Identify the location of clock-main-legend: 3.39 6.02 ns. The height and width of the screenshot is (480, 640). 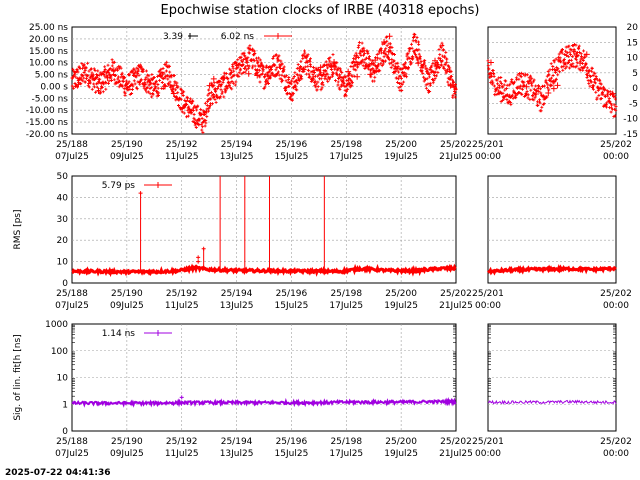
(227, 37).